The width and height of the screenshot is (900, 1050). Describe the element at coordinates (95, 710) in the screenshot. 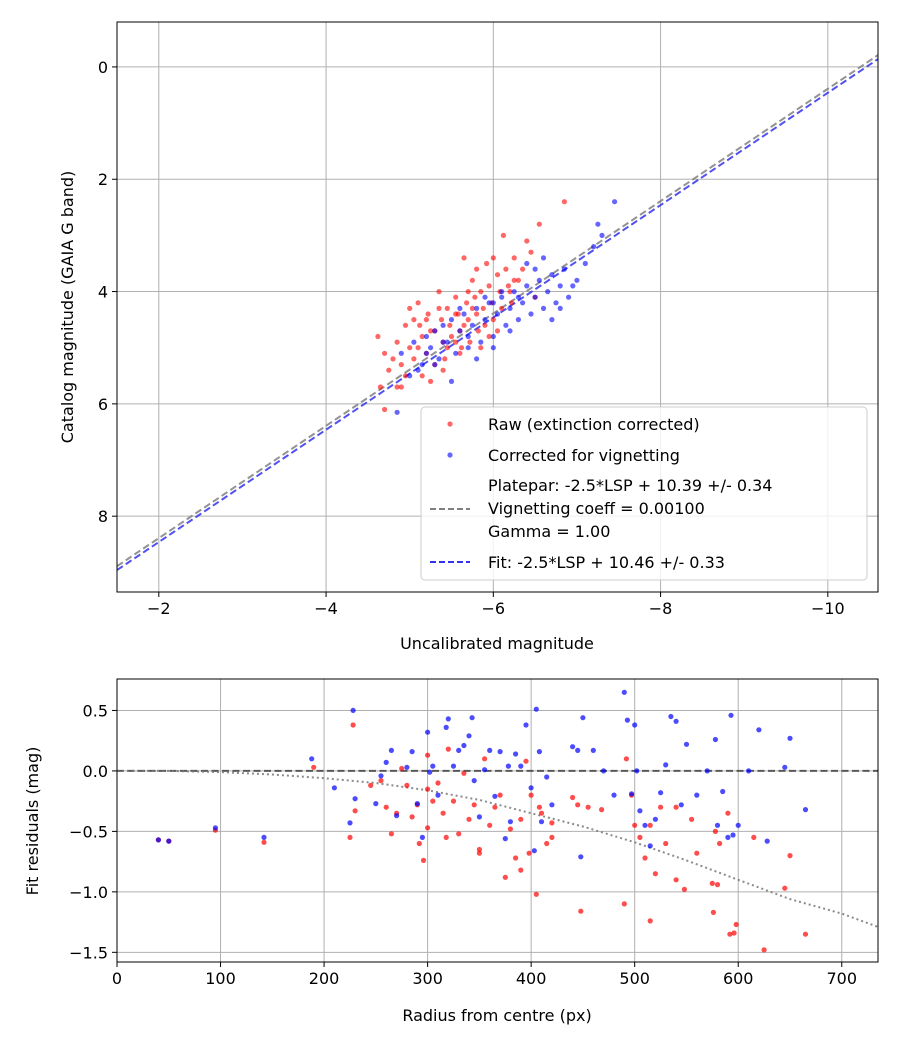

I see `y-tick-label: 0.5` at that location.